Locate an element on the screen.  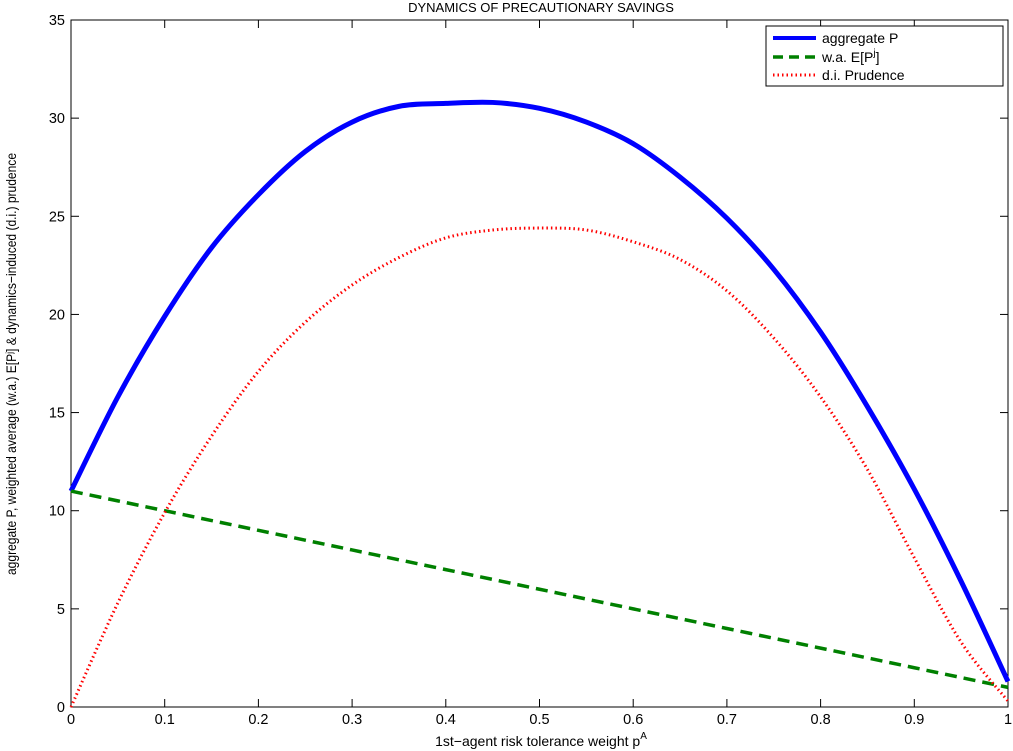
y-tick-label: 25 is located at coordinates (57, 217).